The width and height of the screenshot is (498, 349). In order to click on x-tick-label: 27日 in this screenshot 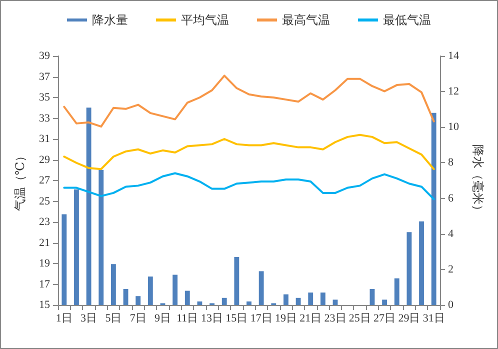, I will do `click(385, 318)`.